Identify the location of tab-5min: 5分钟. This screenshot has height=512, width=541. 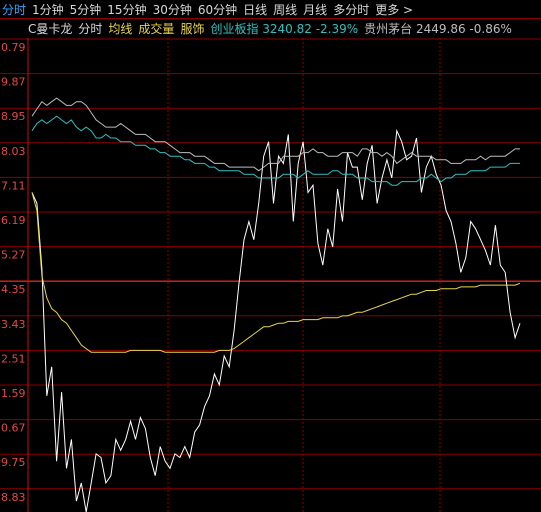
(85, 9).